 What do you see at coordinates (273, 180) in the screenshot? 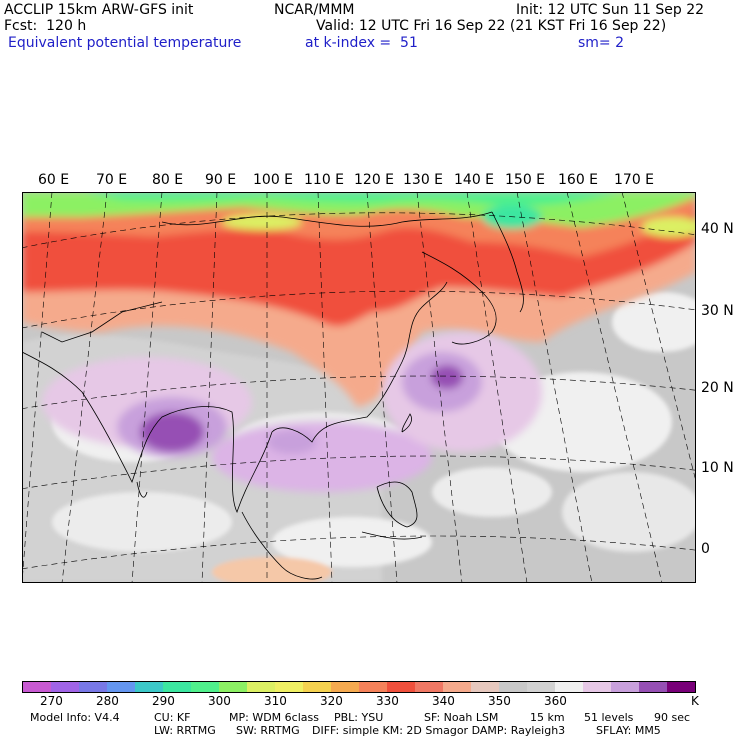
I see `lon-label: 100 E` at bounding box center [273, 180].